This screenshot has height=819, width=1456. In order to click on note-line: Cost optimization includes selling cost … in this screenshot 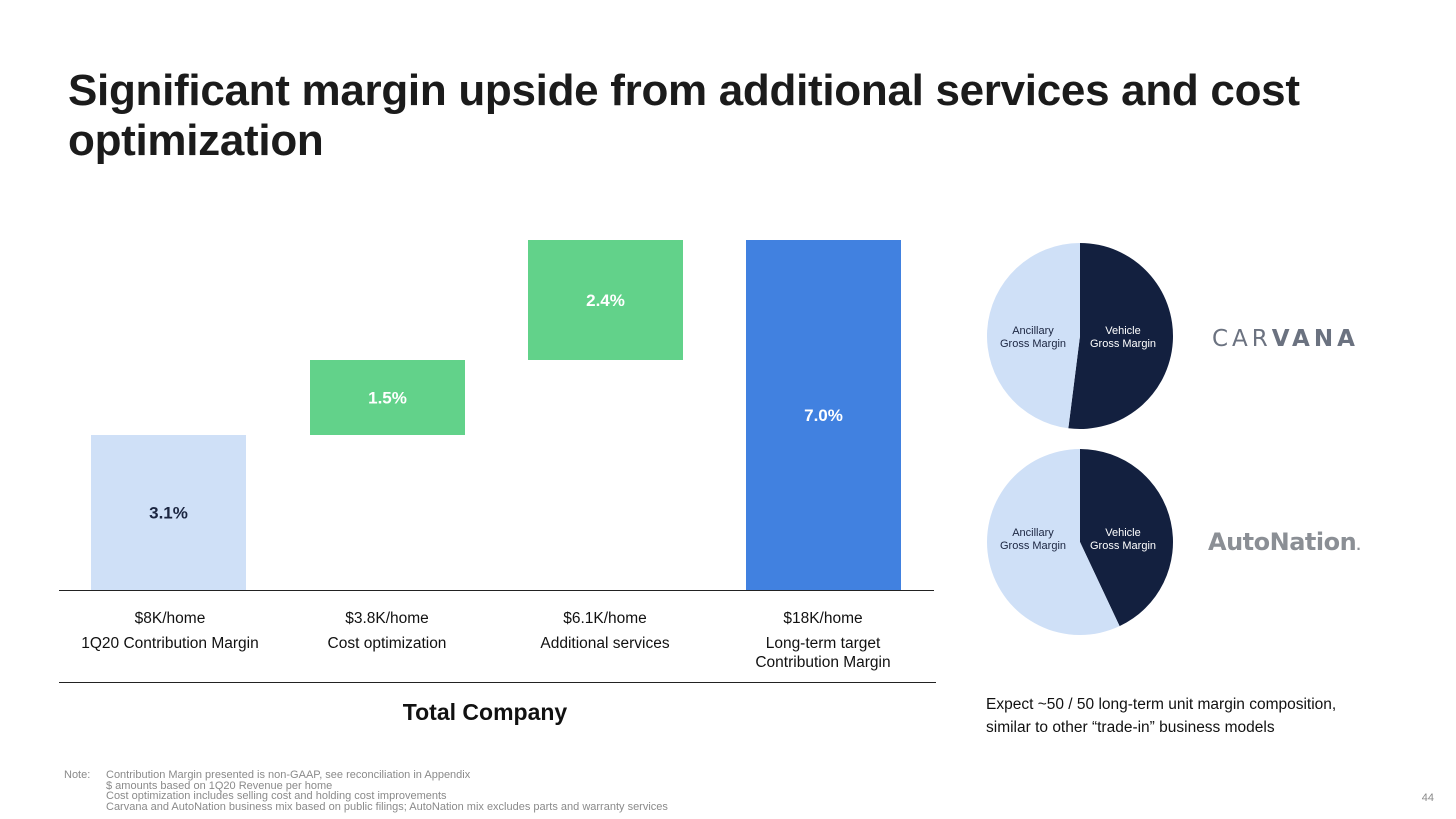, I will do `click(276, 796)`.